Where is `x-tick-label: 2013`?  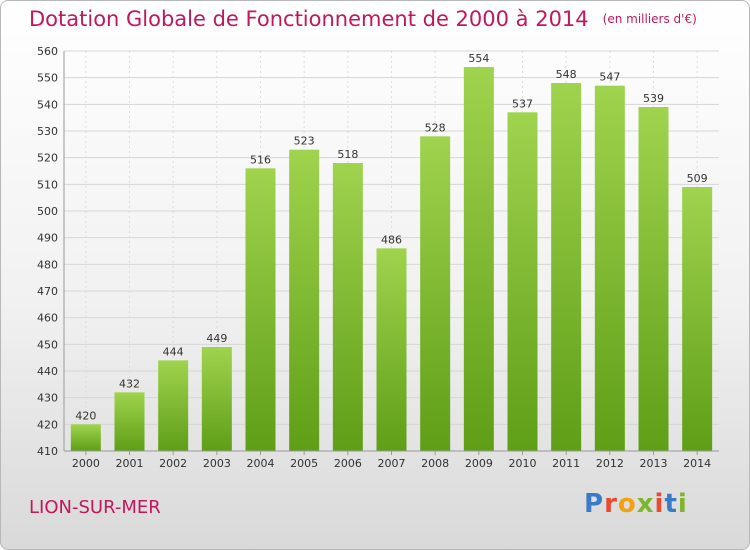
x-tick-label: 2013 is located at coordinates (654, 463).